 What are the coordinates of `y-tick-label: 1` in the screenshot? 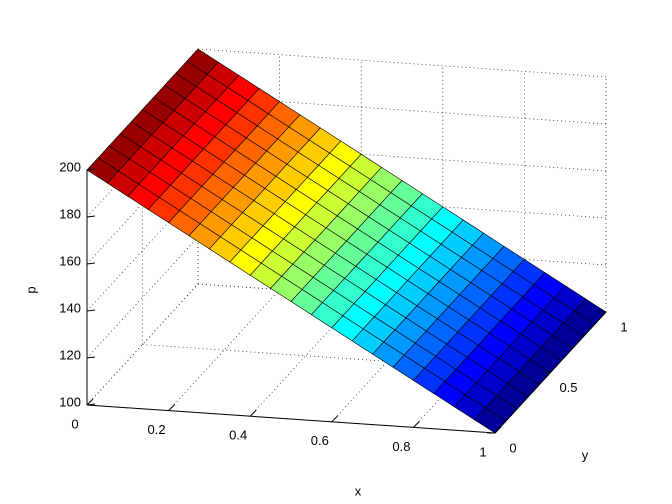 It's located at (623, 326).